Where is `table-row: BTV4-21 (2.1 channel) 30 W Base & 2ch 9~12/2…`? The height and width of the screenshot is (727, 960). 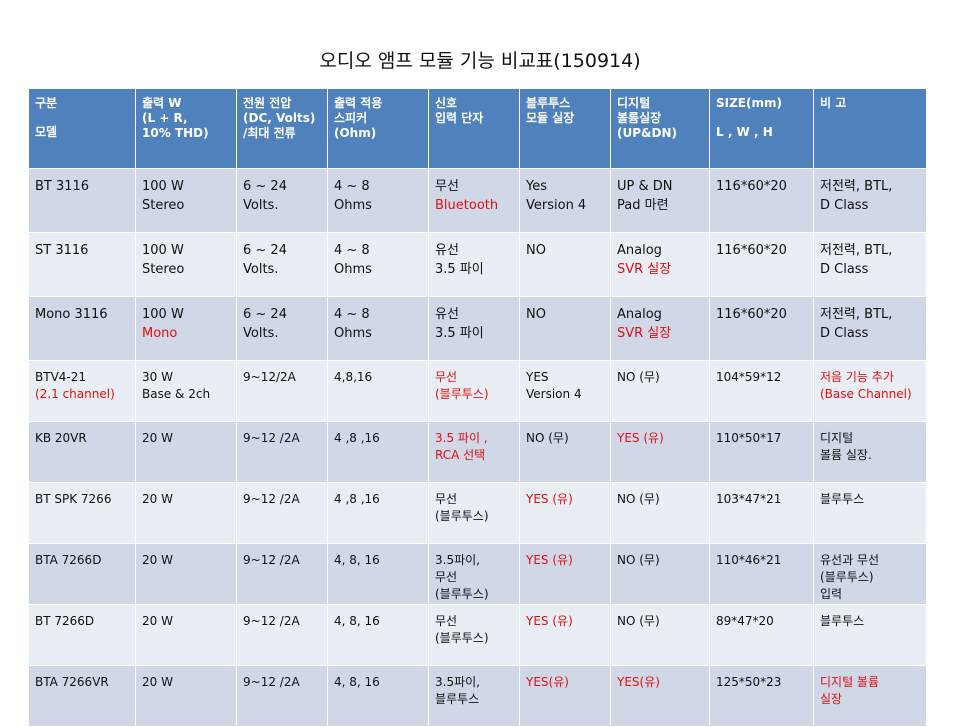
table-row: BTV4-21 (2.1 channel) 30 W Base & 2ch 9~12/2… is located at coordinates (477, 391).